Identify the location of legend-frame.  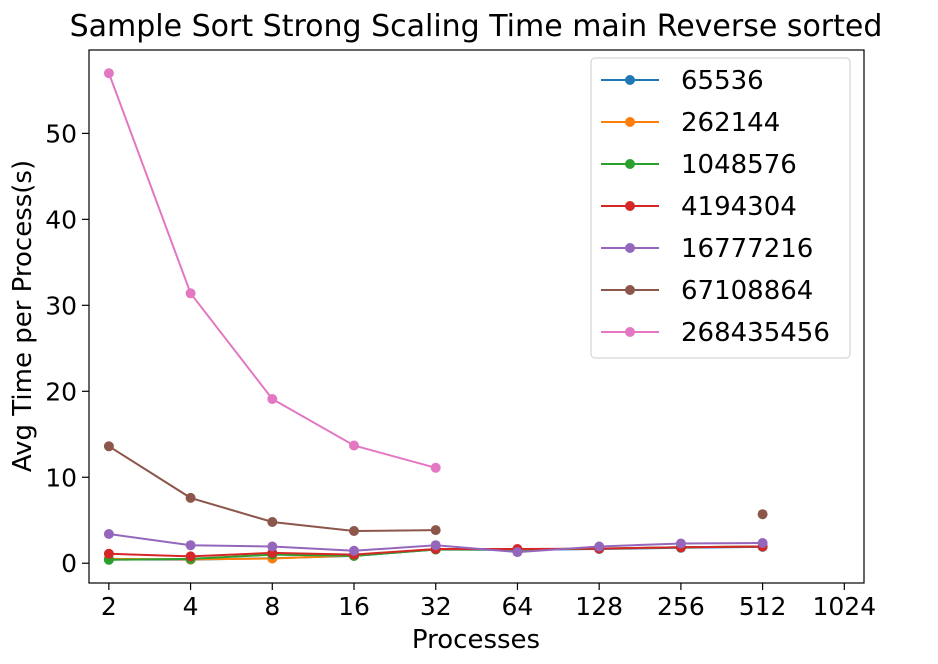
(720, 208).